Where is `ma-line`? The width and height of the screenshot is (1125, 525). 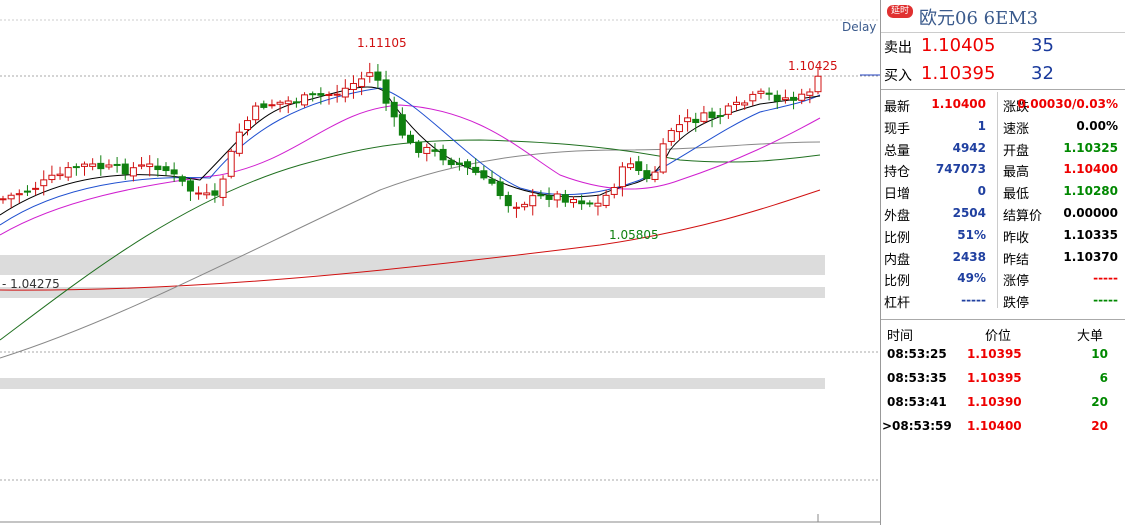
ma-line is located at coordinates (410, 240).